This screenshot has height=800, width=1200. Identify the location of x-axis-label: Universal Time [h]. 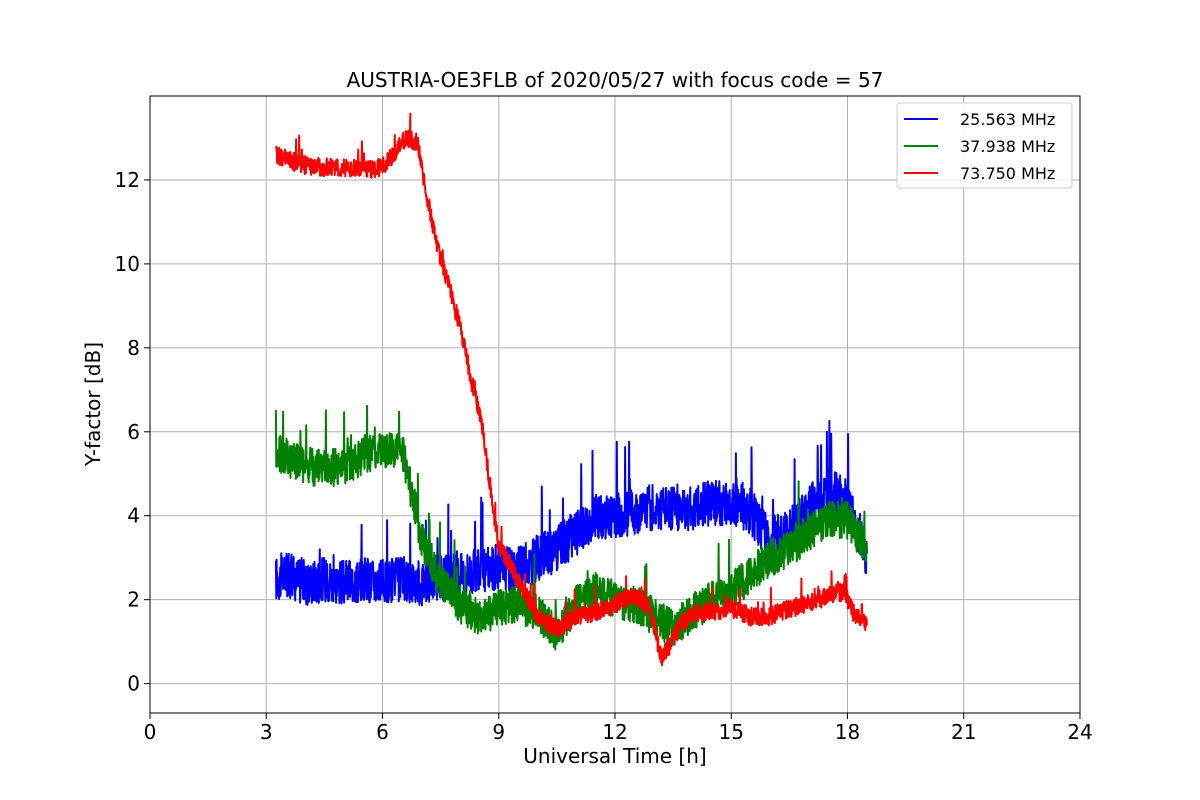
(614, 756).